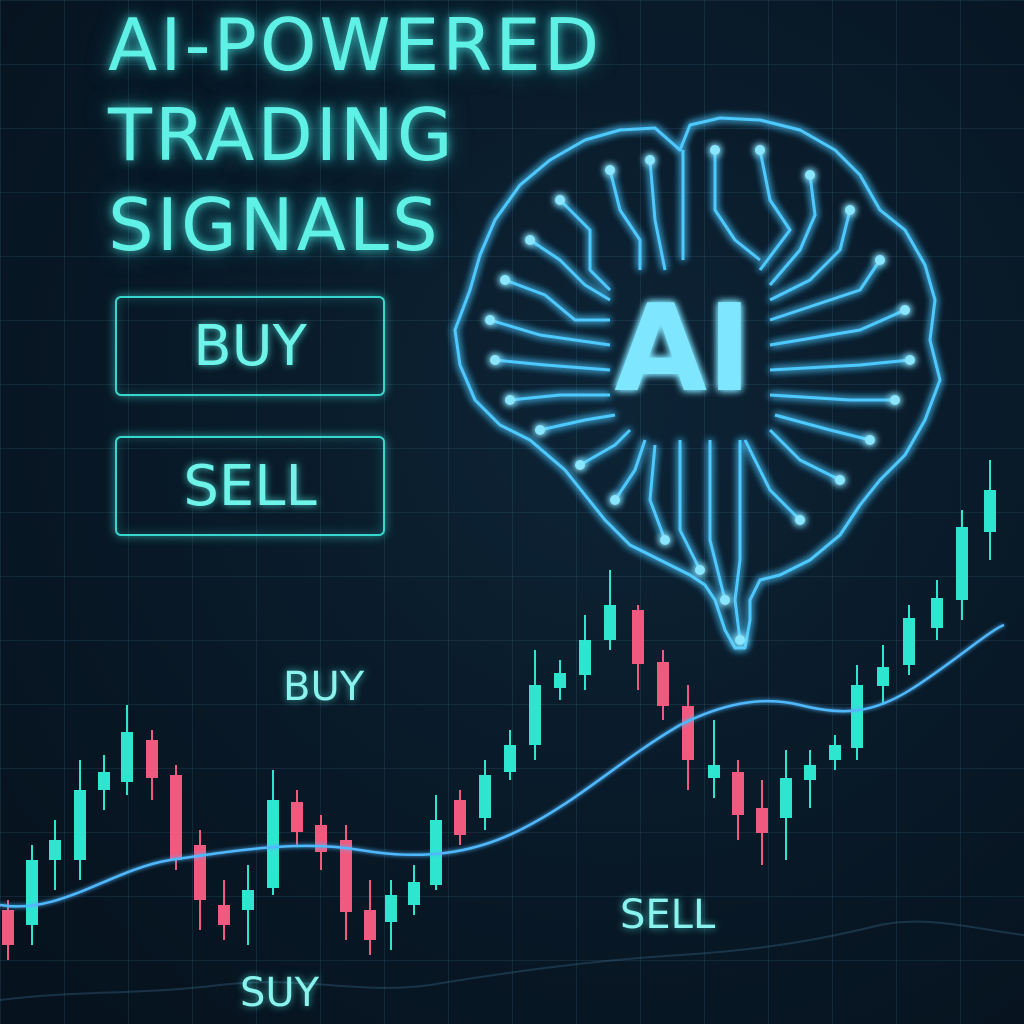  I want to click on background-wave, so click(512, 960).